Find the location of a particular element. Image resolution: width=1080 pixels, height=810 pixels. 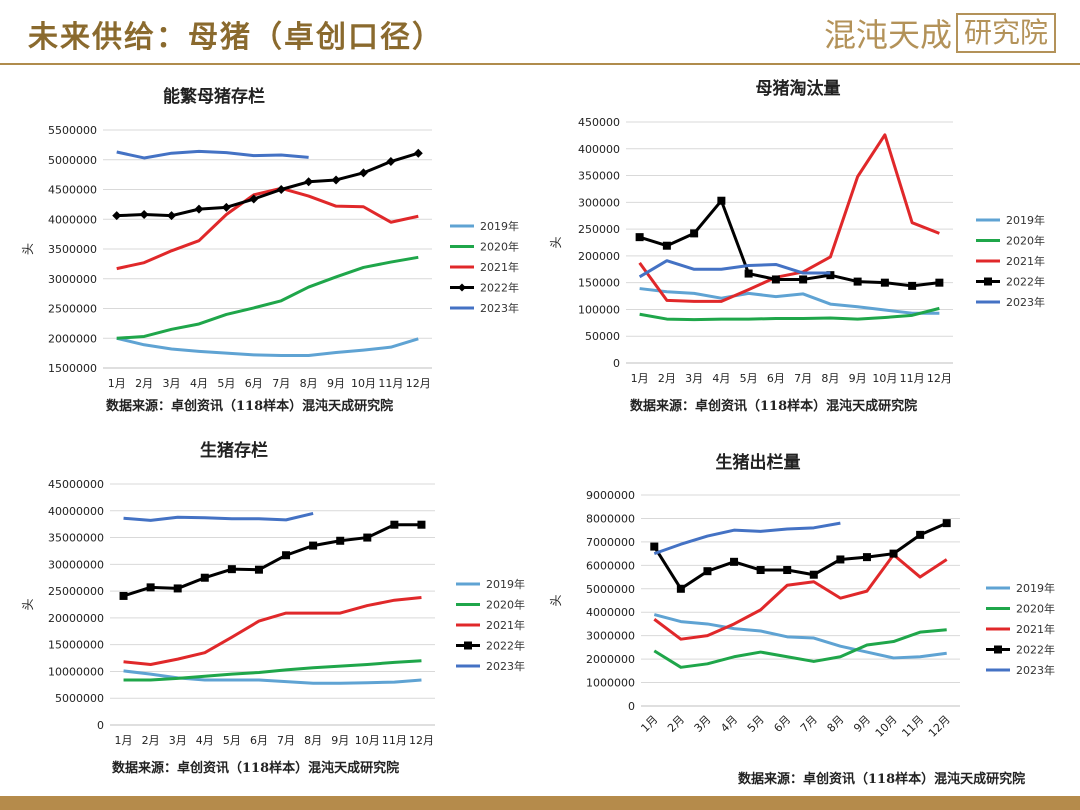

x-tick-label: 11月 is located at coordinates (394, 740).